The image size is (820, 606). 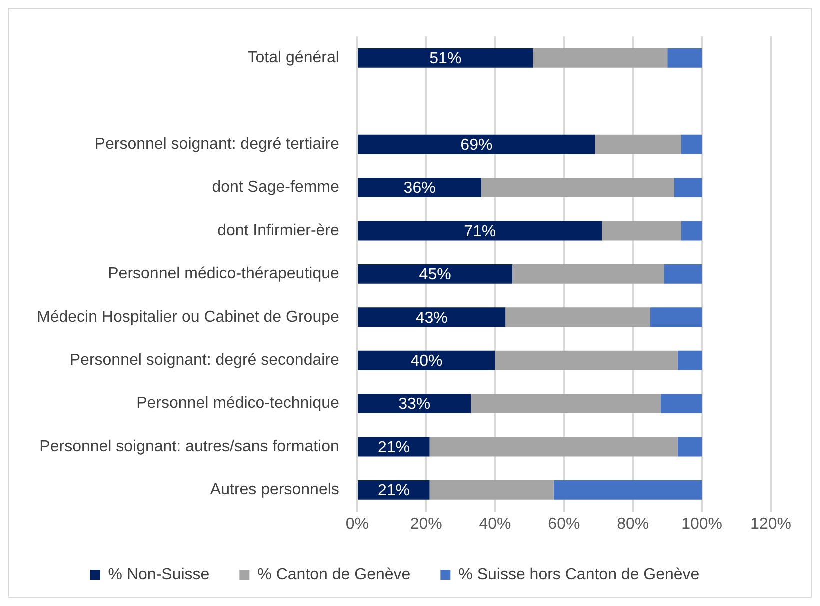 What do you see at coordinates (159, 575) in the screenshot?
I see `legend-label: % Non-Suisse` at bounding box center [159, 575].